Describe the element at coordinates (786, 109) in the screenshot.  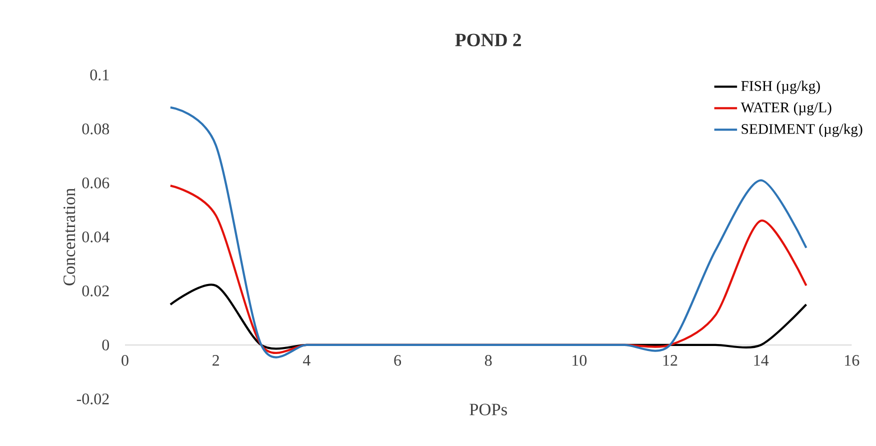
I see `legend-label: WATER (µg/L)` at that location.